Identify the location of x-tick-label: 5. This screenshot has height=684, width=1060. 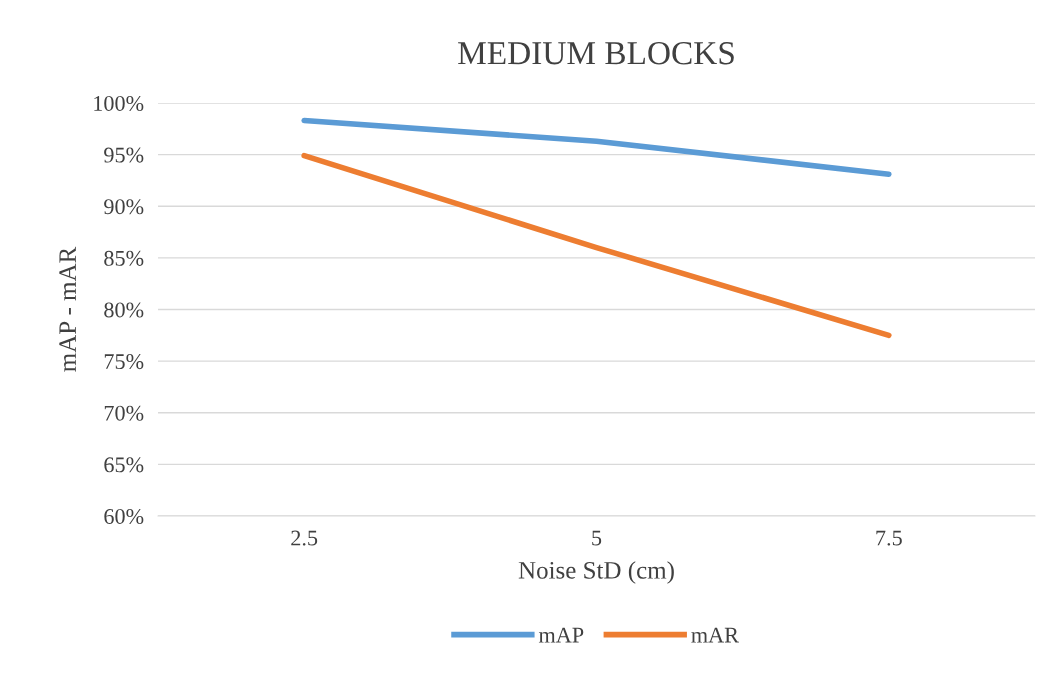
(597, 538).